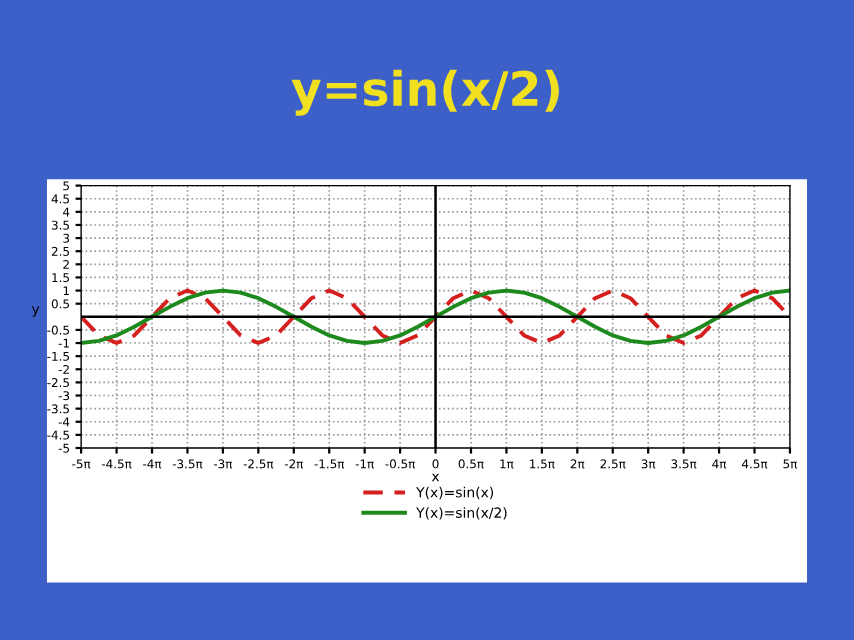 This screenshot has width=854, height=640. I want to click on line-series, so click(435, 316).